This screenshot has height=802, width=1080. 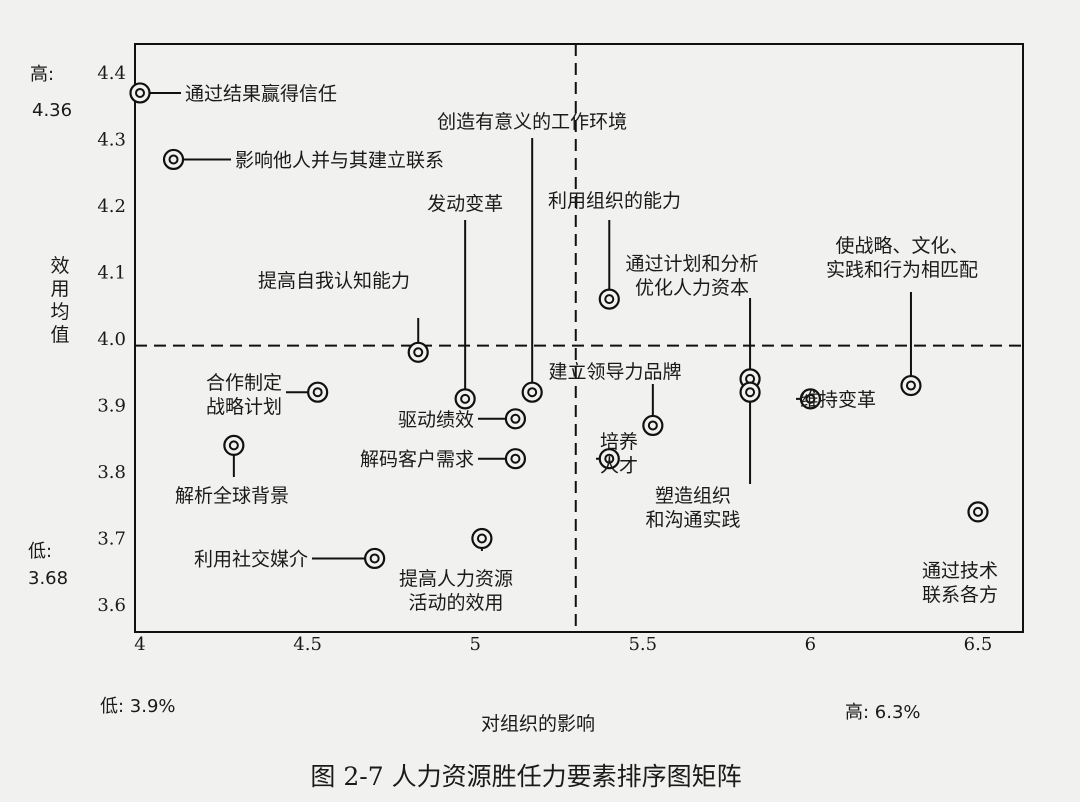 What do you see at coordinates (111, 605) in the screenshot?
I see `y-tick-label: 3.6` at bounding box center [111, 605].